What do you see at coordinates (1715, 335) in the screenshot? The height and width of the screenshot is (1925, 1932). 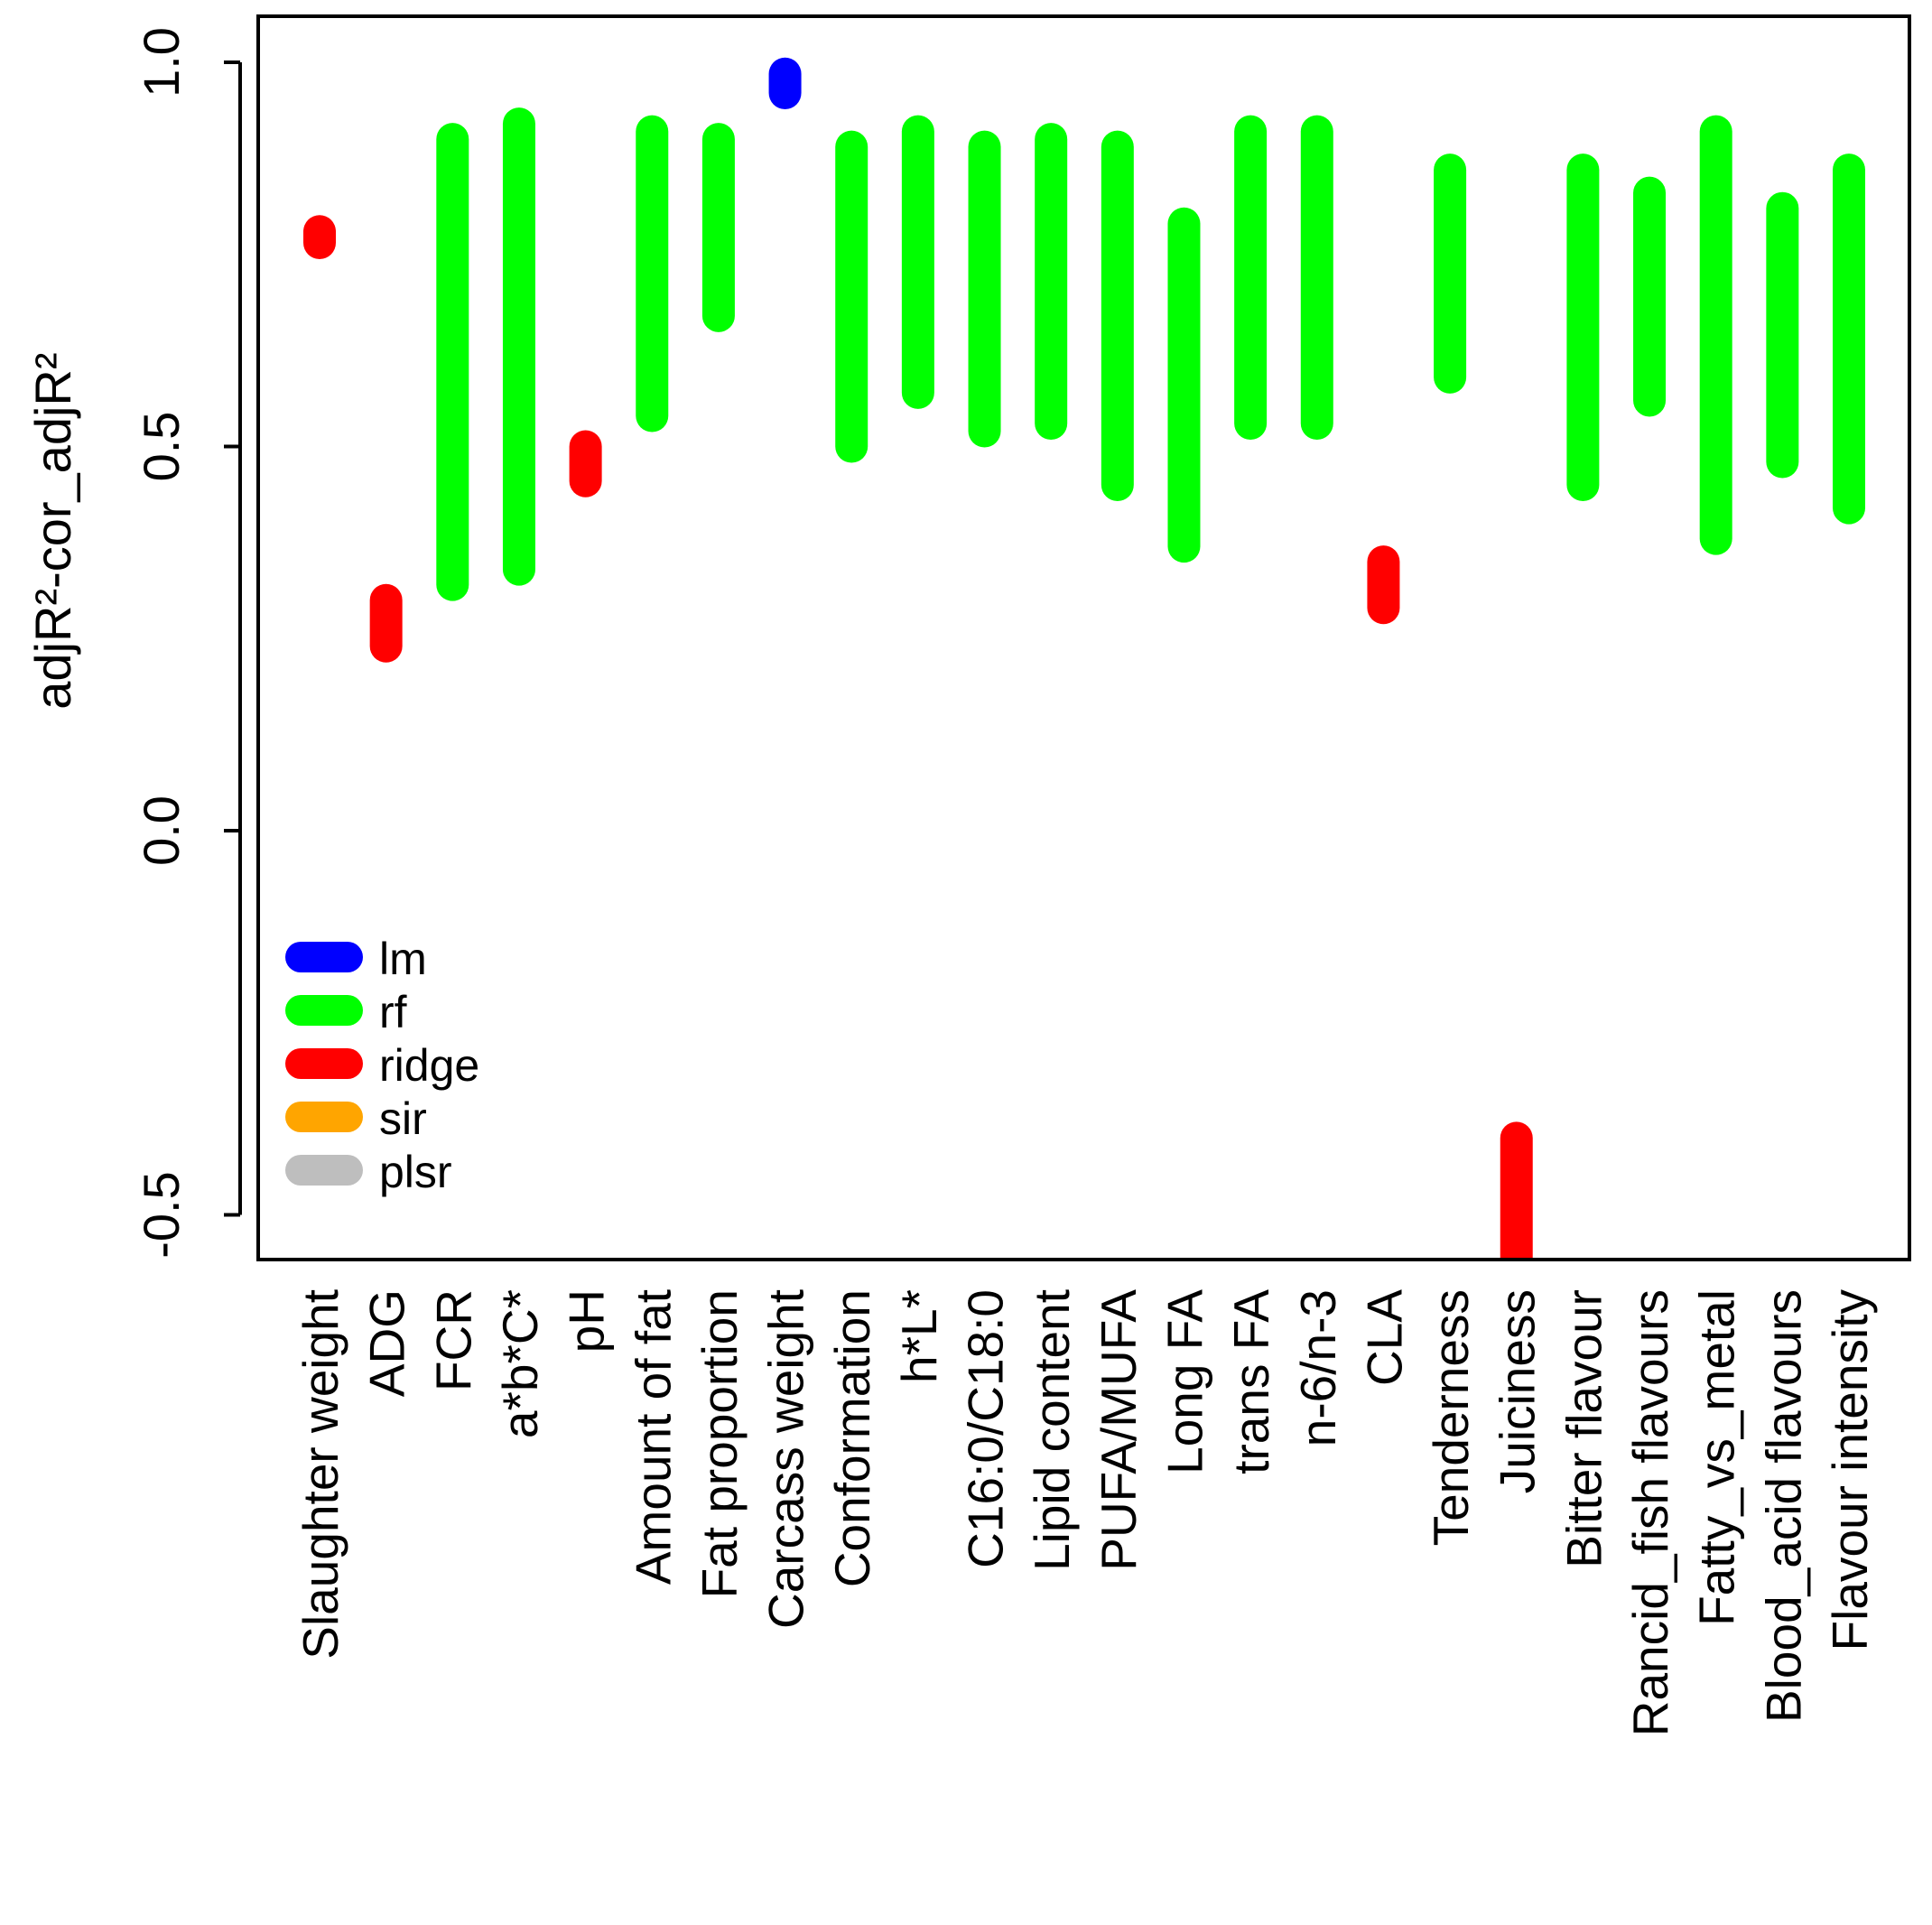 I see `bar-rf-fatty-vs-metal` at bounding box center [1715, 335].